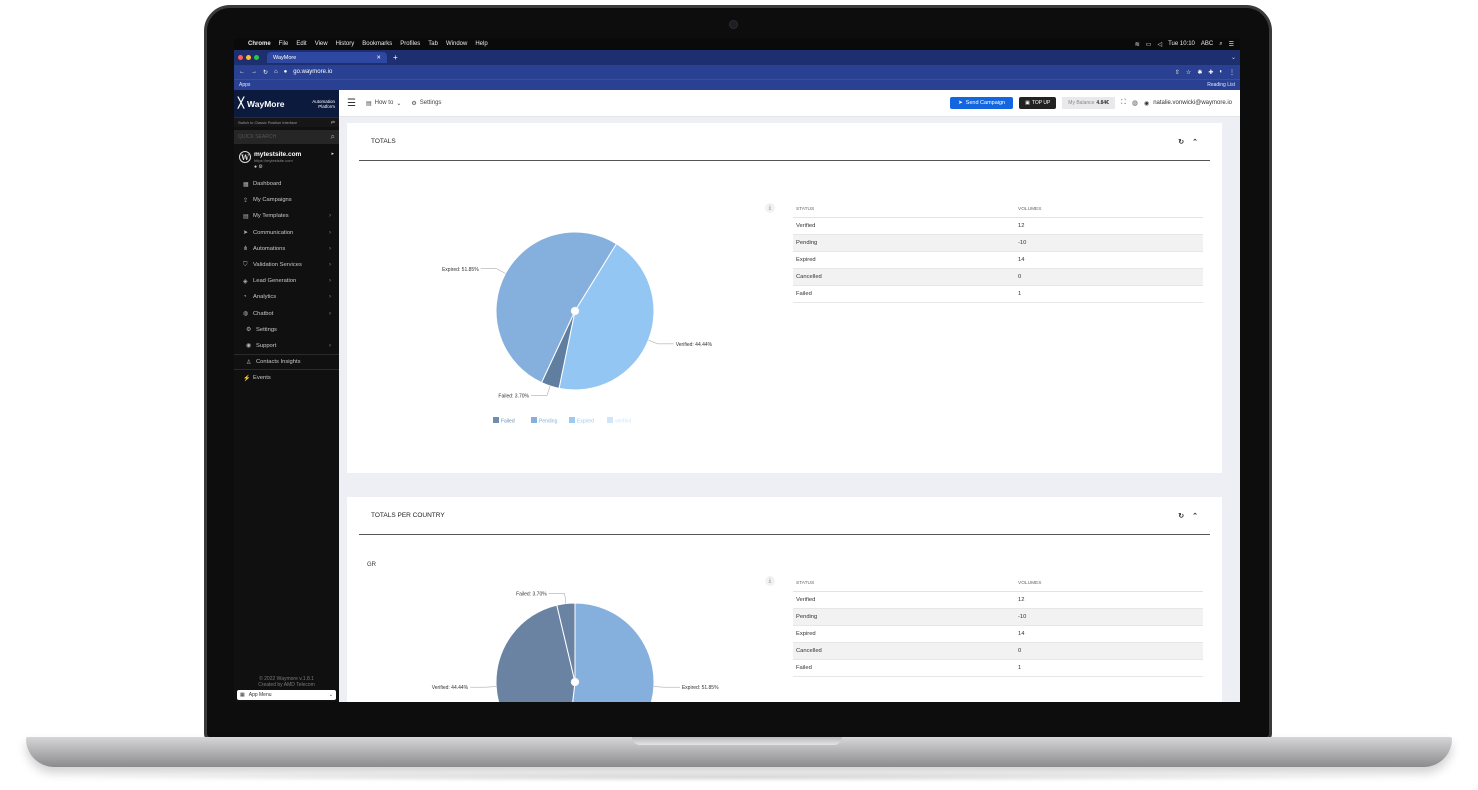  Describe the element at coordinates (809, 277) in the screenshot. I see `cell-status: Cancelled` at that location.